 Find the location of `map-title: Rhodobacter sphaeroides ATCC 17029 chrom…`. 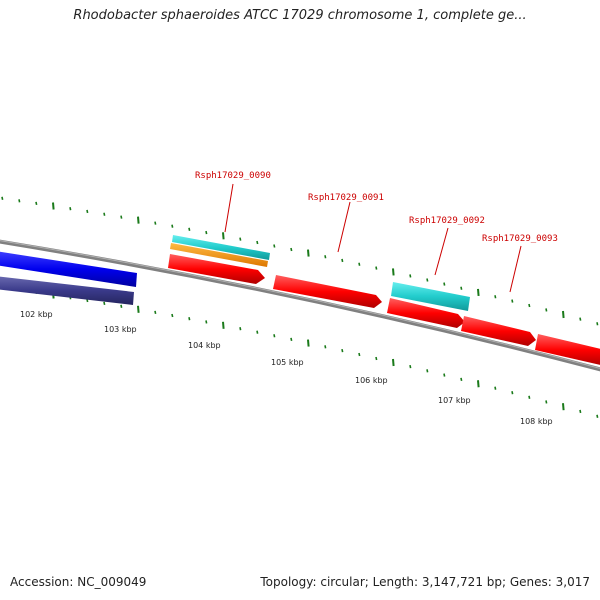

map-title: Rhodobacter sphaeroides ATCC 17029 chrom… is located at coordinates (300, 15).